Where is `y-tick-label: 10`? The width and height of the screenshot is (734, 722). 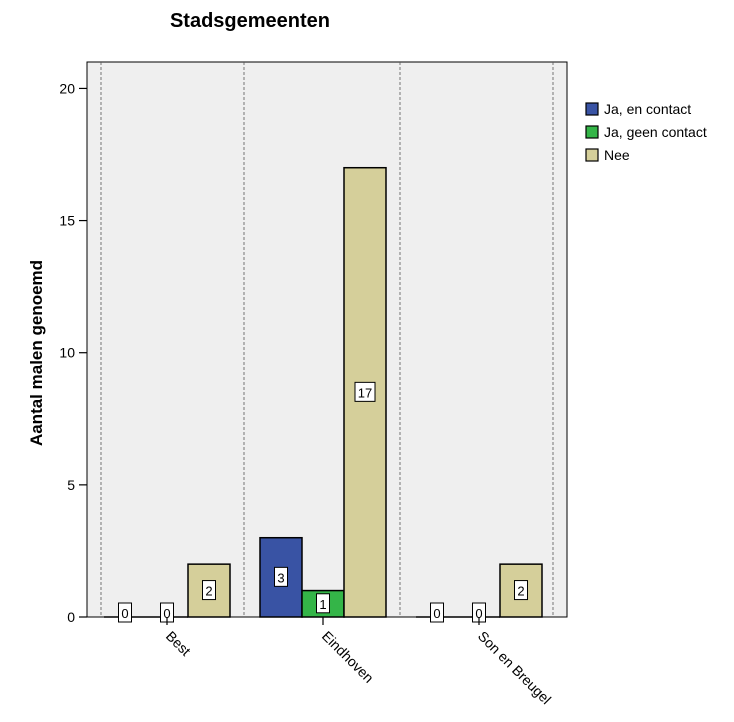 y-tick-label: 10 is located at coordinates (67, 353).